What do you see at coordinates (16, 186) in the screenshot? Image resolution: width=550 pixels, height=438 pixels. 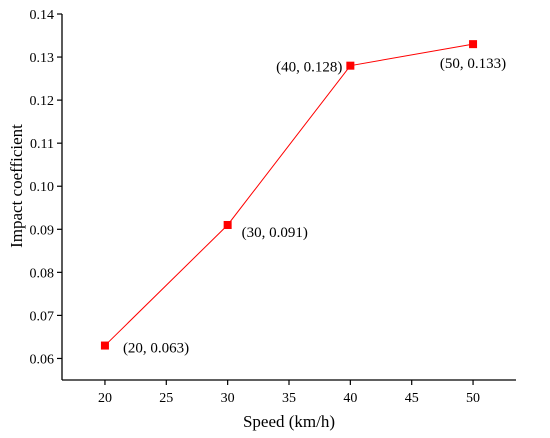 I see `y-axis-title: Impact coefficient` at bounding box center [16, 186].